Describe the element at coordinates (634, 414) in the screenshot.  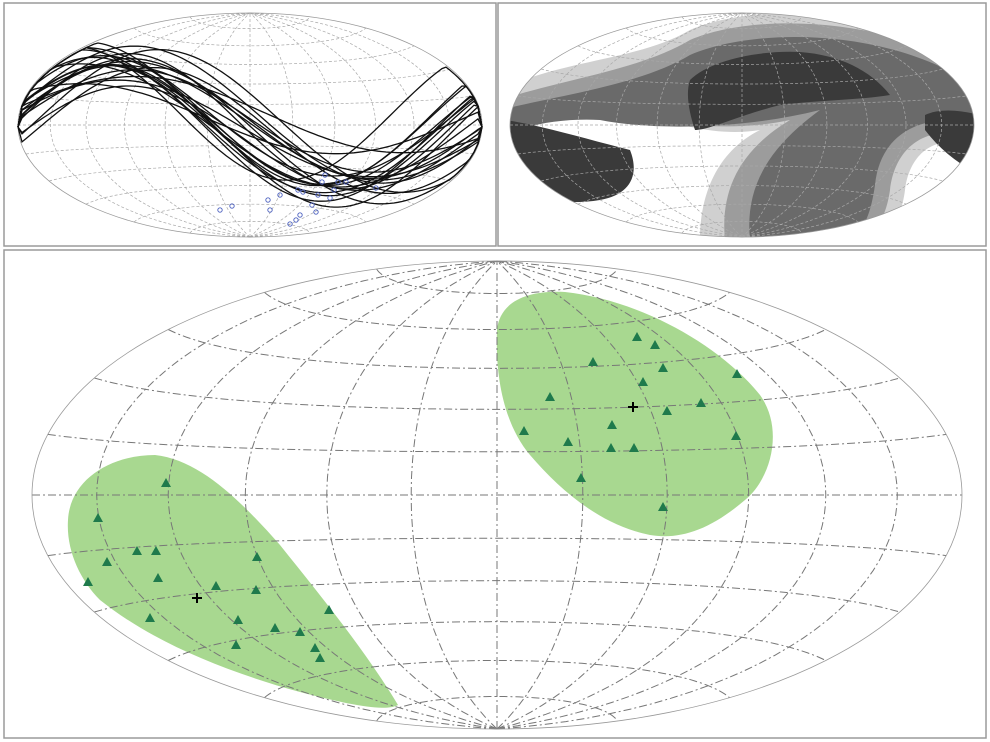
I see `region` at that location.